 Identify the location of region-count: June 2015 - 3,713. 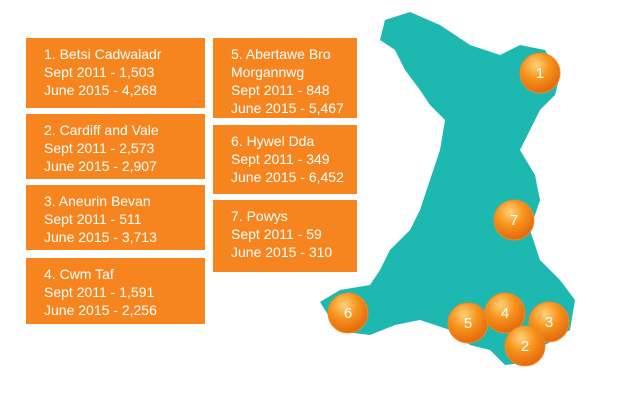
(100, 237).